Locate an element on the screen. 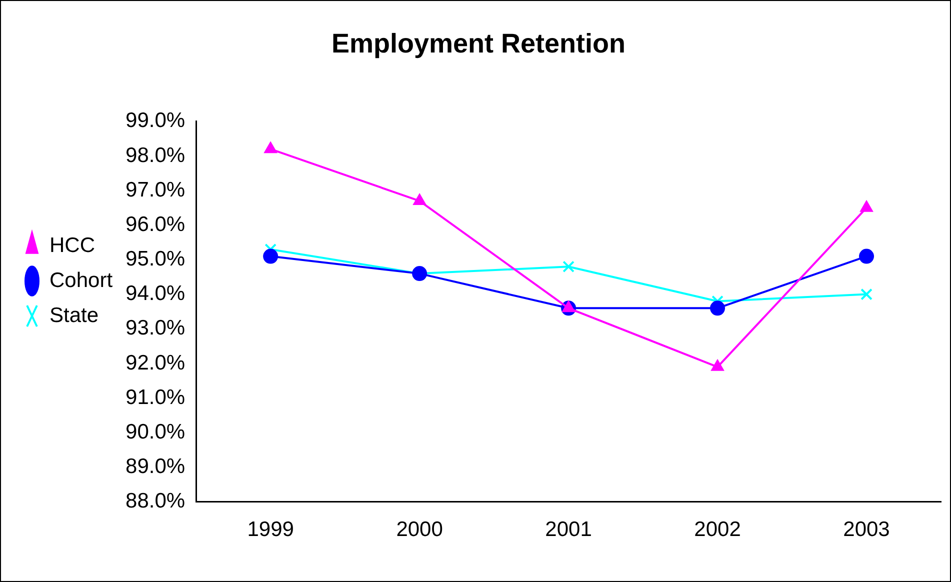 The image size is (951, 582). legend-label: Cohort is located at coordinates (81, 280).